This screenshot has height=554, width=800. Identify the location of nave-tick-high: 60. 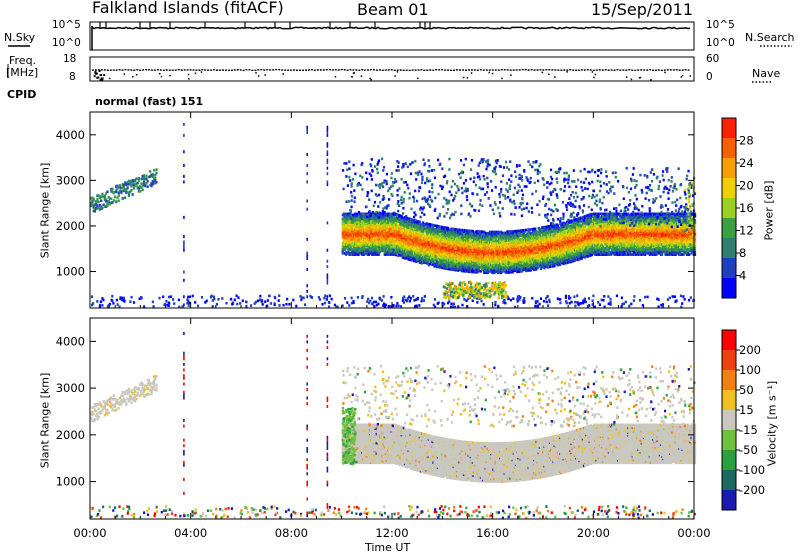
(713, 59).